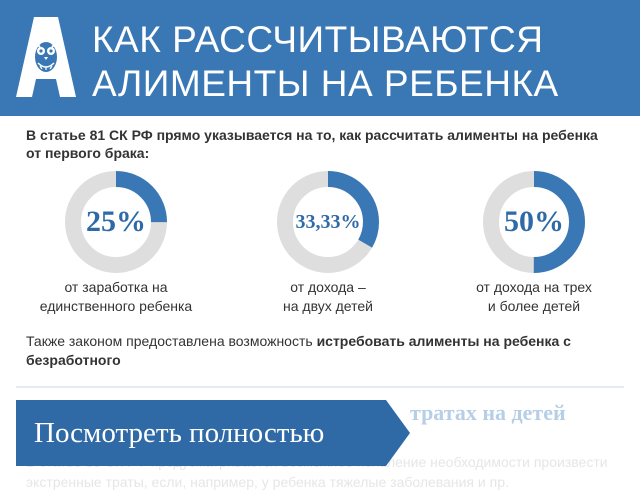 The image size is (640, 492). I want to click on caption-line-1: от дохода на трех, so click(534, 287).